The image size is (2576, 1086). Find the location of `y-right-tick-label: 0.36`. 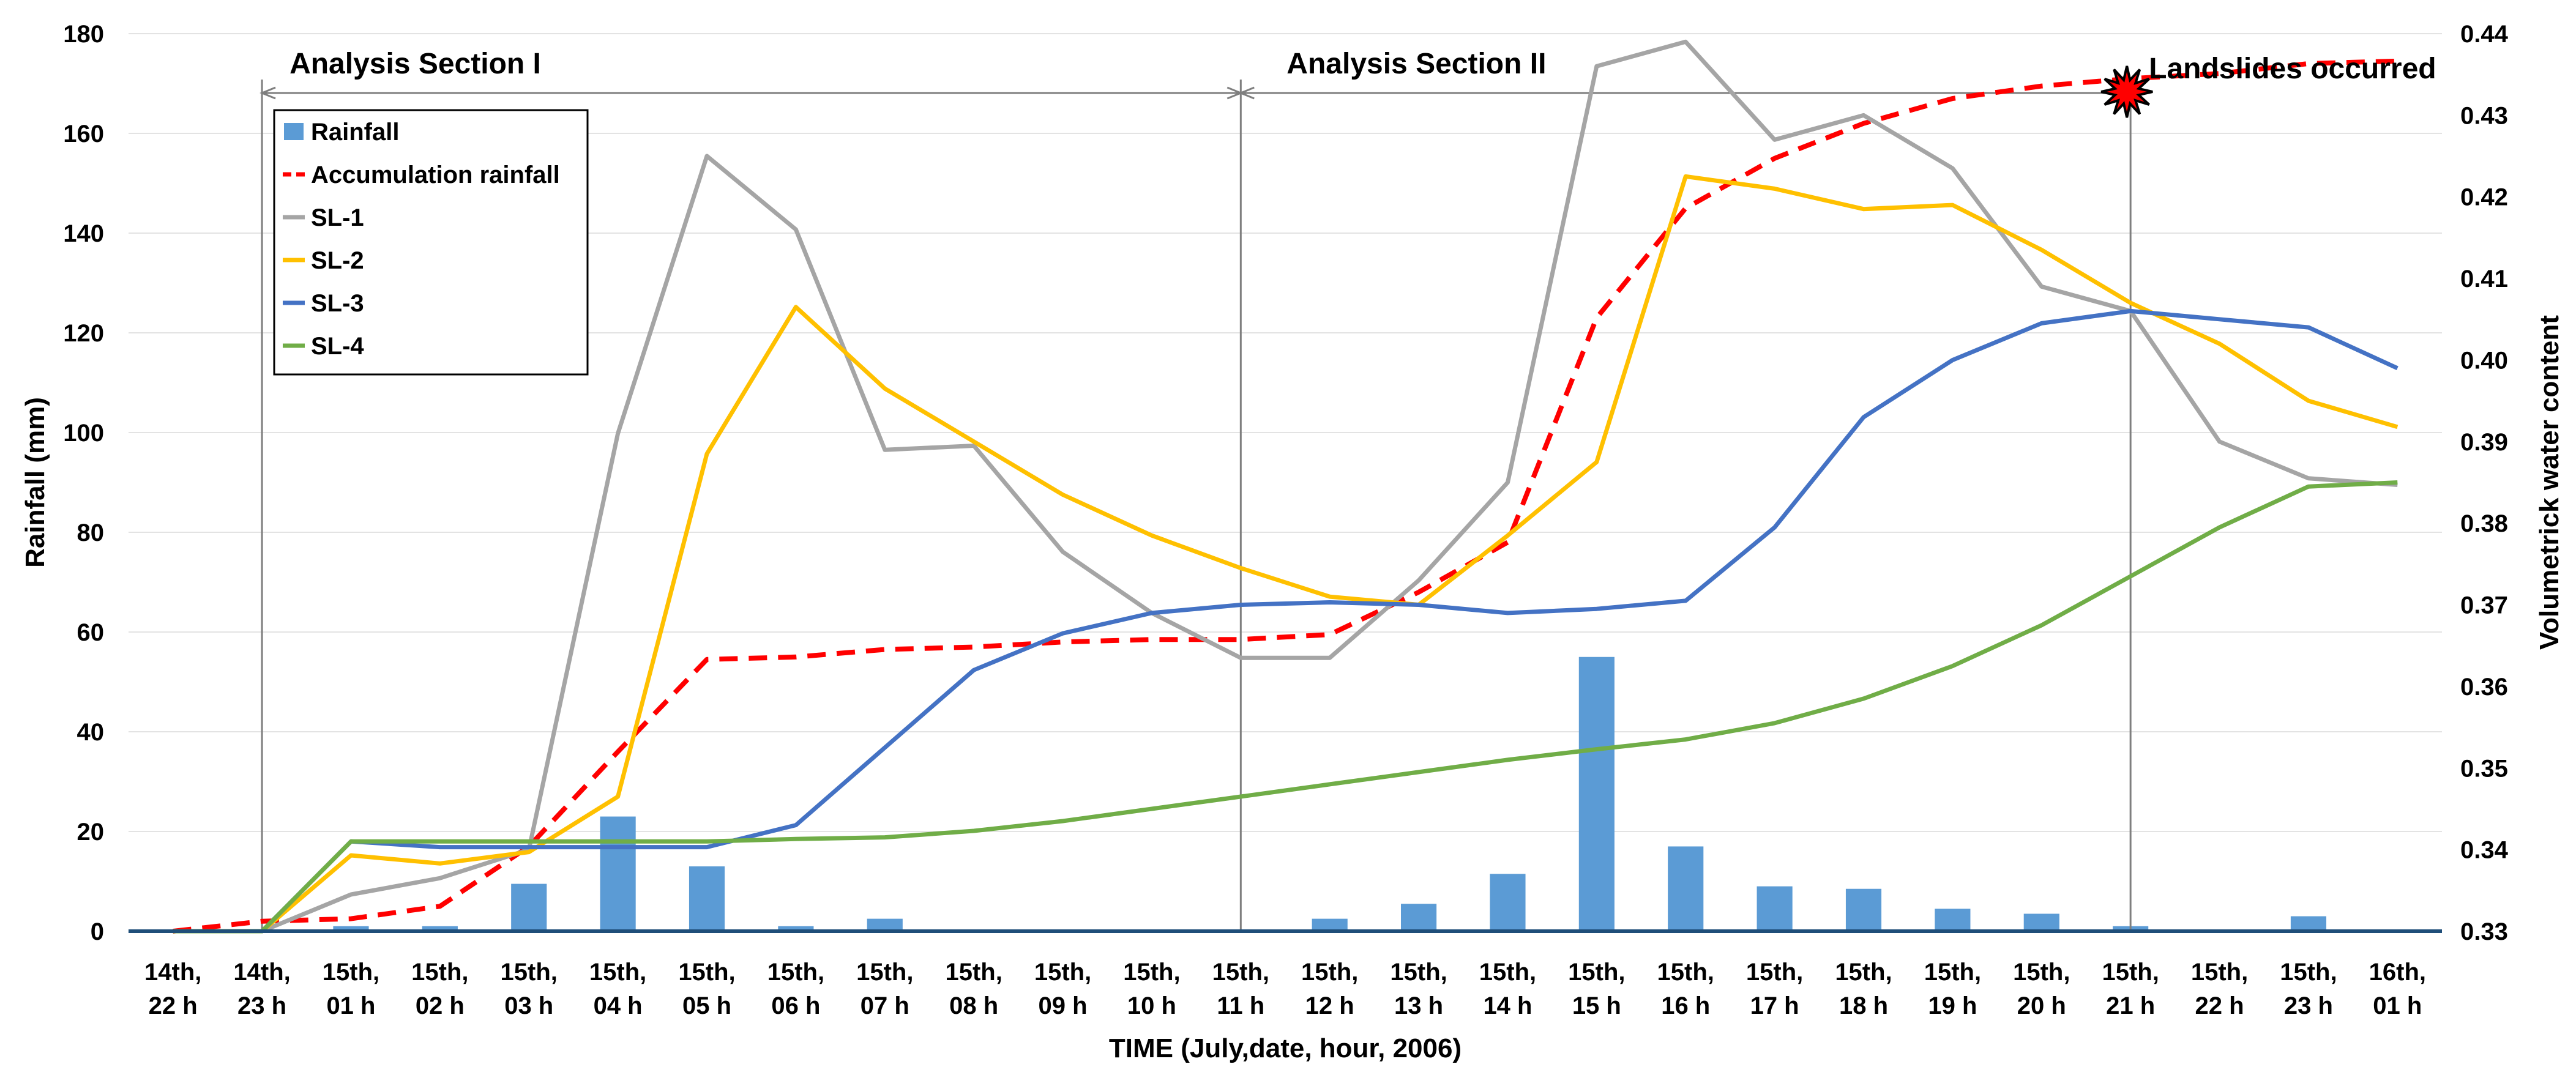

y-right-tick-label: 0.36 is located at coordinates (2484, 687).